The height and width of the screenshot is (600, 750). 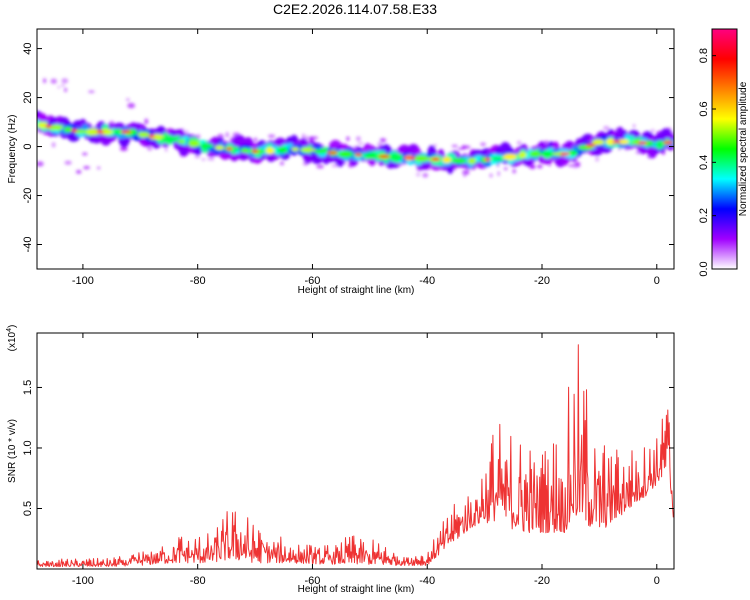 What do you see at coordinates (542, 281) in the screenshot?
I see `spectrogram-xtick-label: -20` at bounding box center [542, 281].